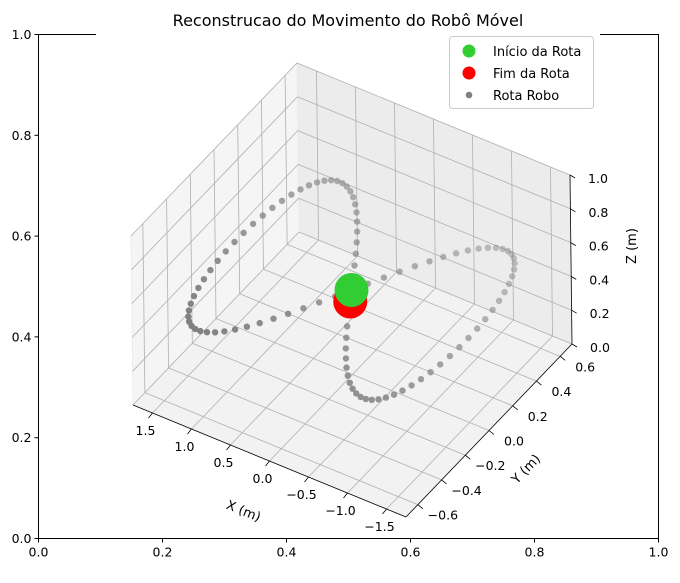  What do you see at coordinates (535, 552) in the screenshot?
I see `outer-x-tick-label: 0.8` at bounding box center [535, 552].